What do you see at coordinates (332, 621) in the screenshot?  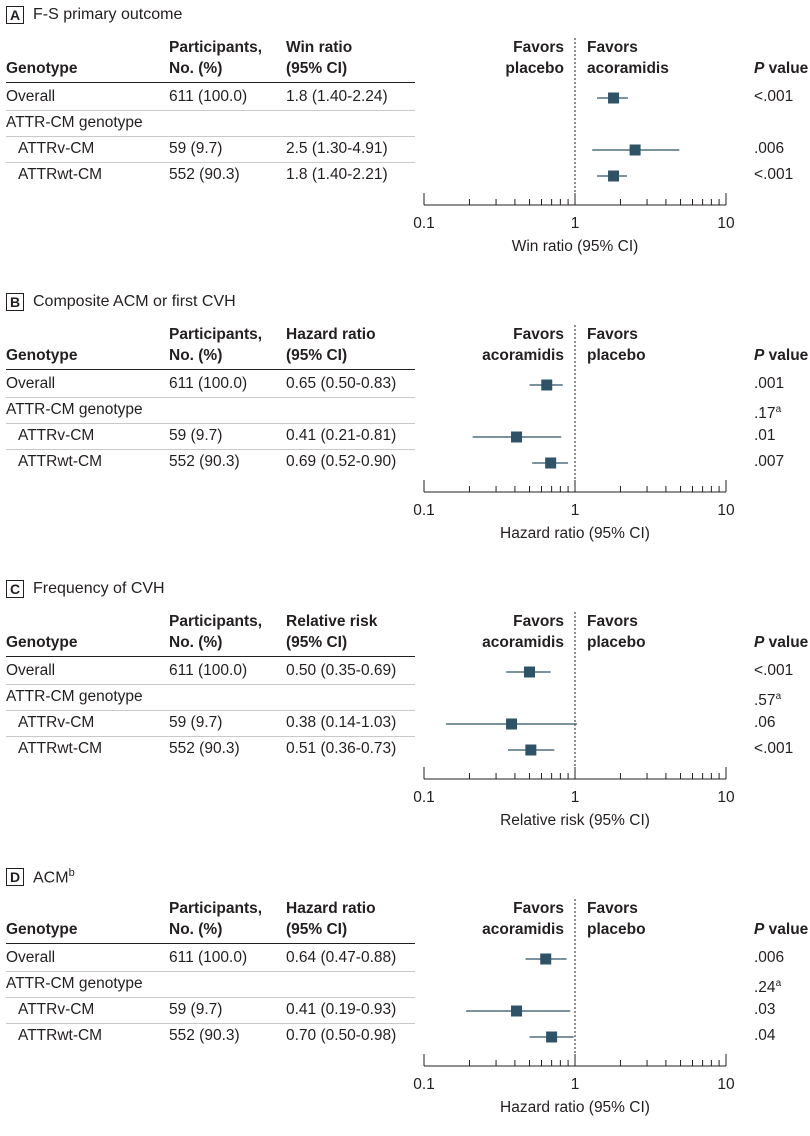 I see `header-measure-1: Relative risk` at bounding box center [332, 621].